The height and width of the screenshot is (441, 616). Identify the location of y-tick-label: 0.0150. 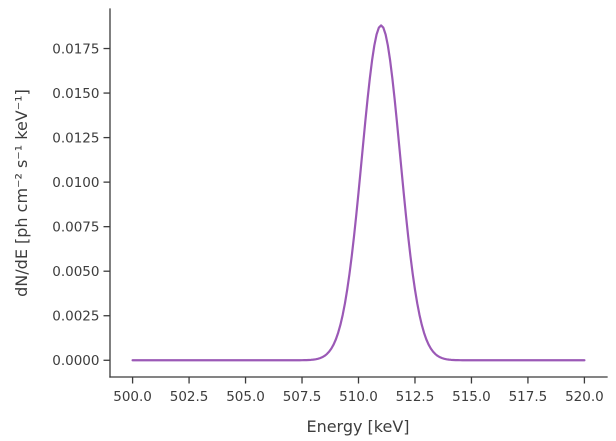
(75, 94).